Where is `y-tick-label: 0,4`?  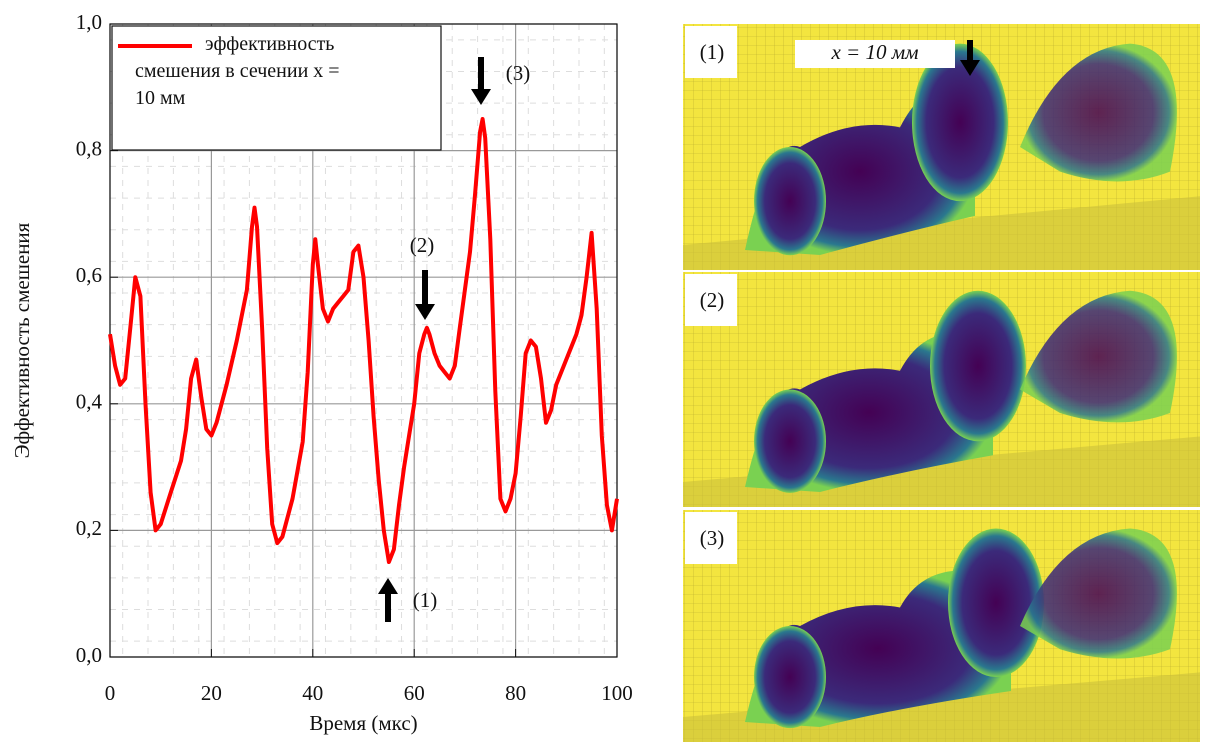 y-tick-label: 0,4 is located at coordinates (89, 402).